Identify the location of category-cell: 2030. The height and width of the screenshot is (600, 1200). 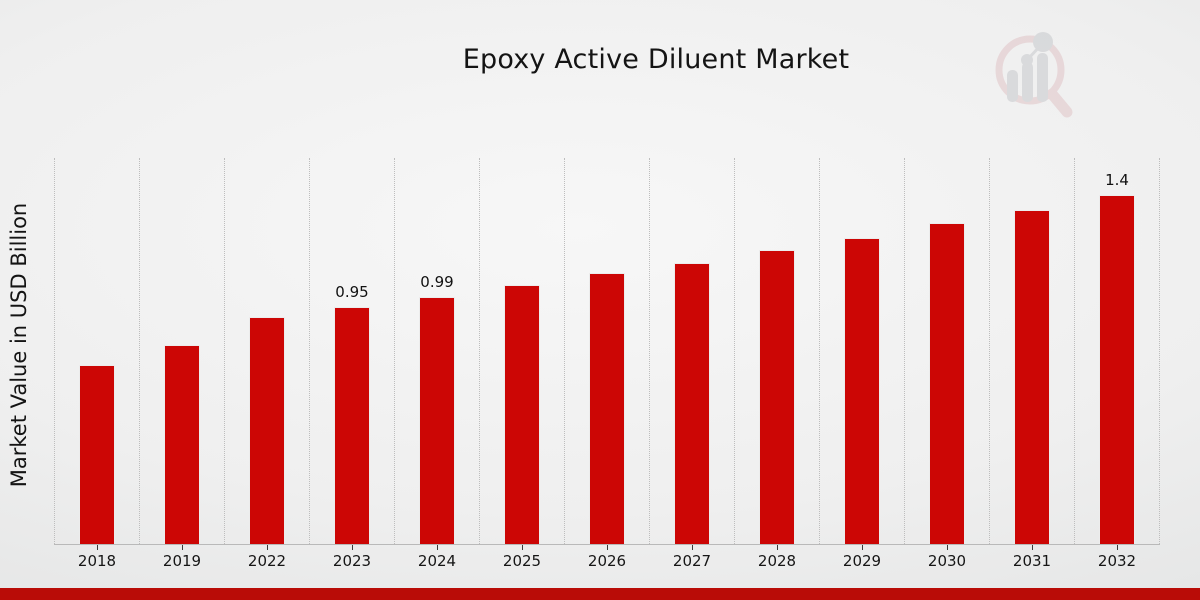
(946, 364).